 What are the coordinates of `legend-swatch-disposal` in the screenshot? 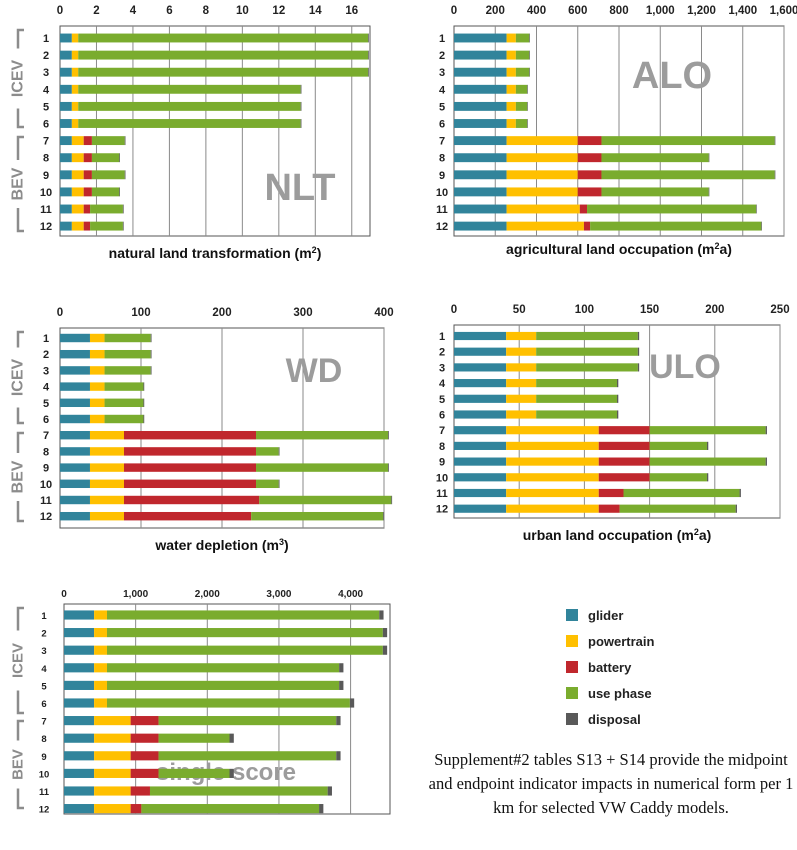 It's located at (572, 719).